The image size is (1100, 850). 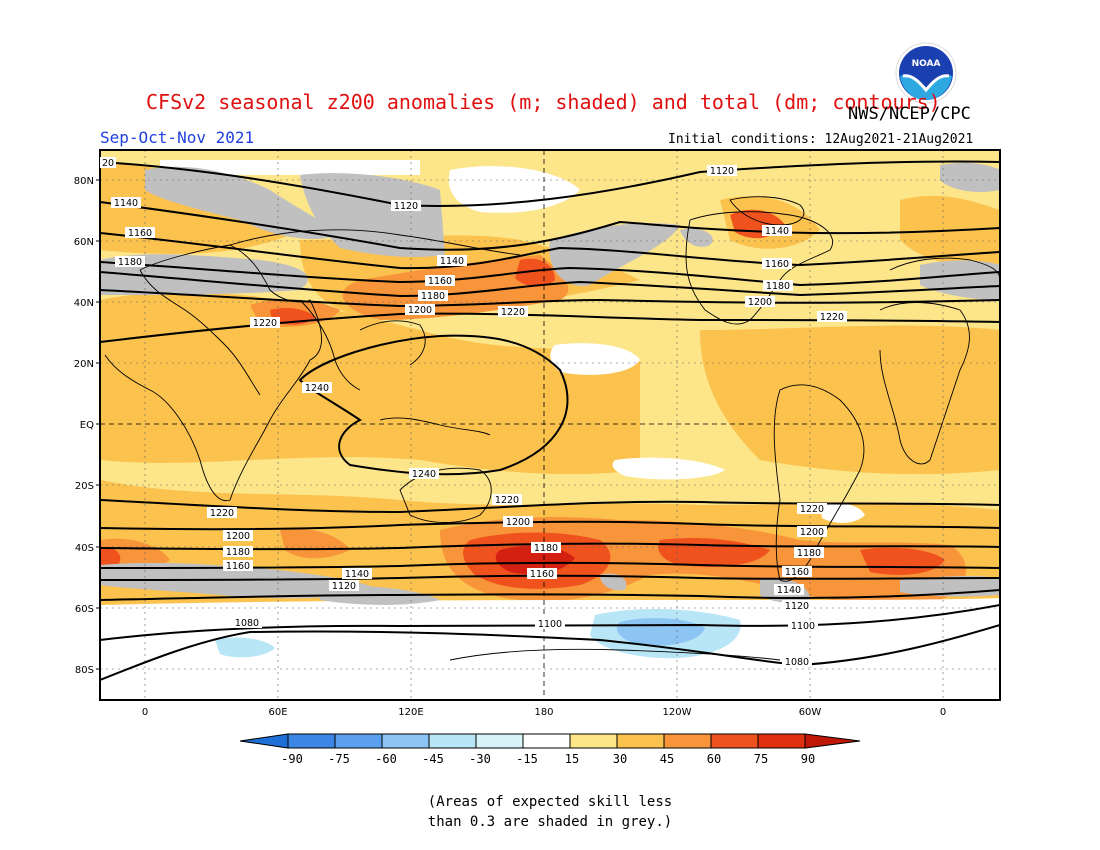 I want to click on lon-label: 60W, so click(x=810, y=712).